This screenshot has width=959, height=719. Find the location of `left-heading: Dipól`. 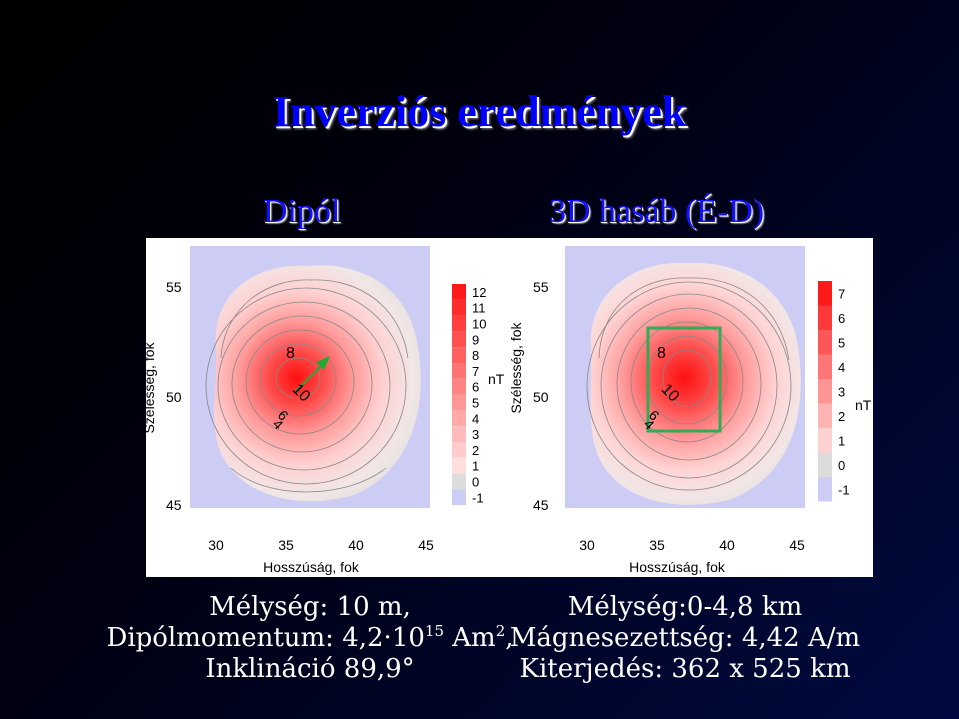

left-heading: Dipól is located at coordinates (302, 211).